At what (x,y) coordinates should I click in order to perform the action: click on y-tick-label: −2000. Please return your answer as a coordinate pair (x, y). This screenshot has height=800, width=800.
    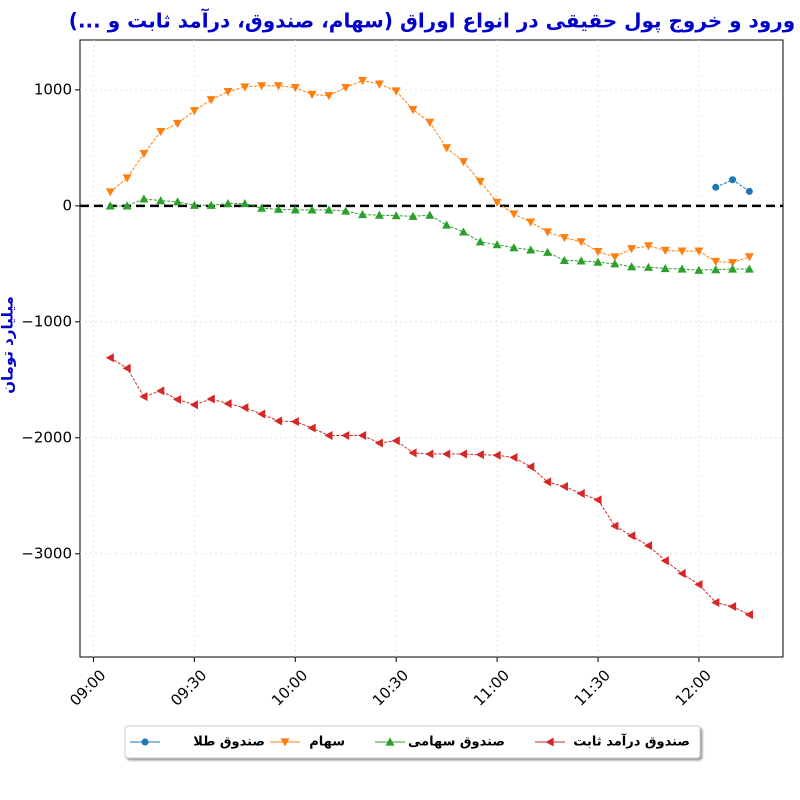
    Looking at the image, I should click on (46, 437).